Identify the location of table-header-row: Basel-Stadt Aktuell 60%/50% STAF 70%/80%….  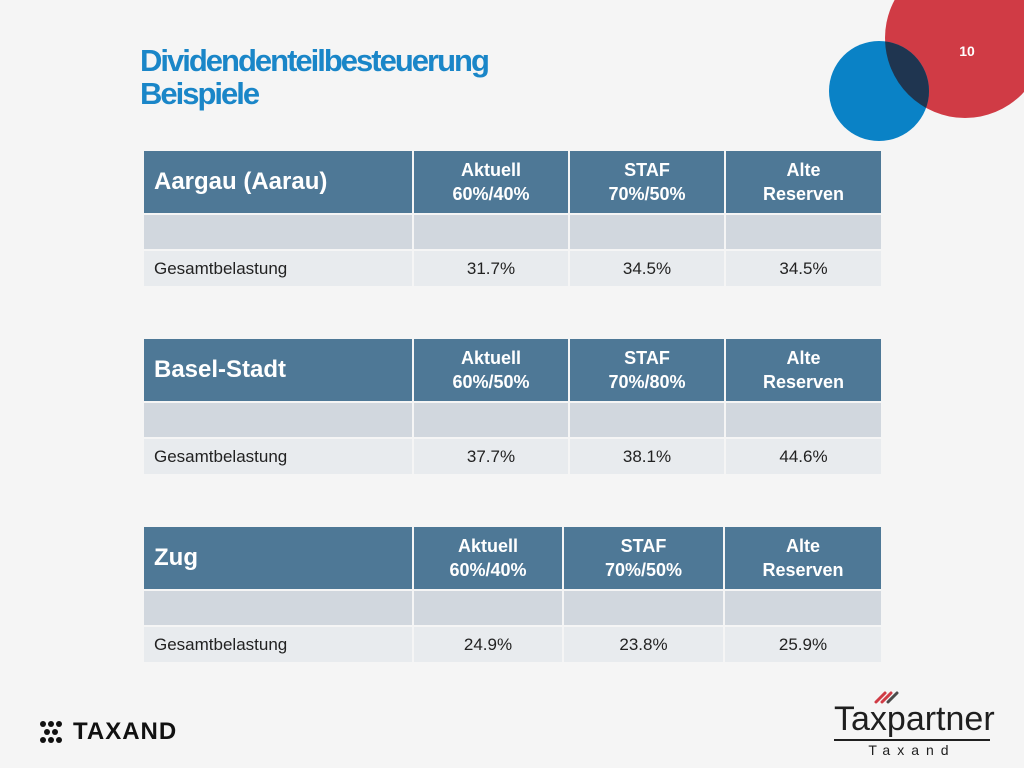
(512, 370).